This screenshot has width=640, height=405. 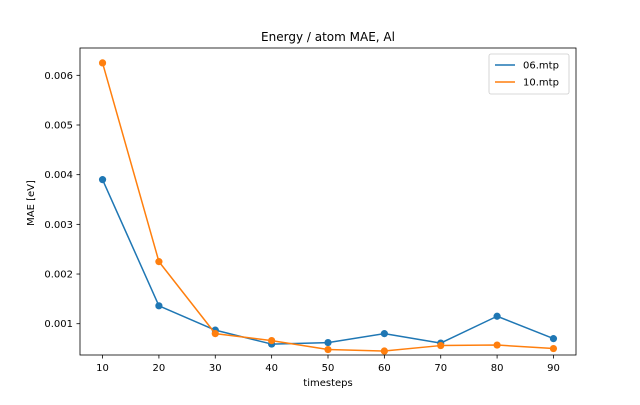 I want to click on x-tick-label: 20, so click(x=159, y=368).